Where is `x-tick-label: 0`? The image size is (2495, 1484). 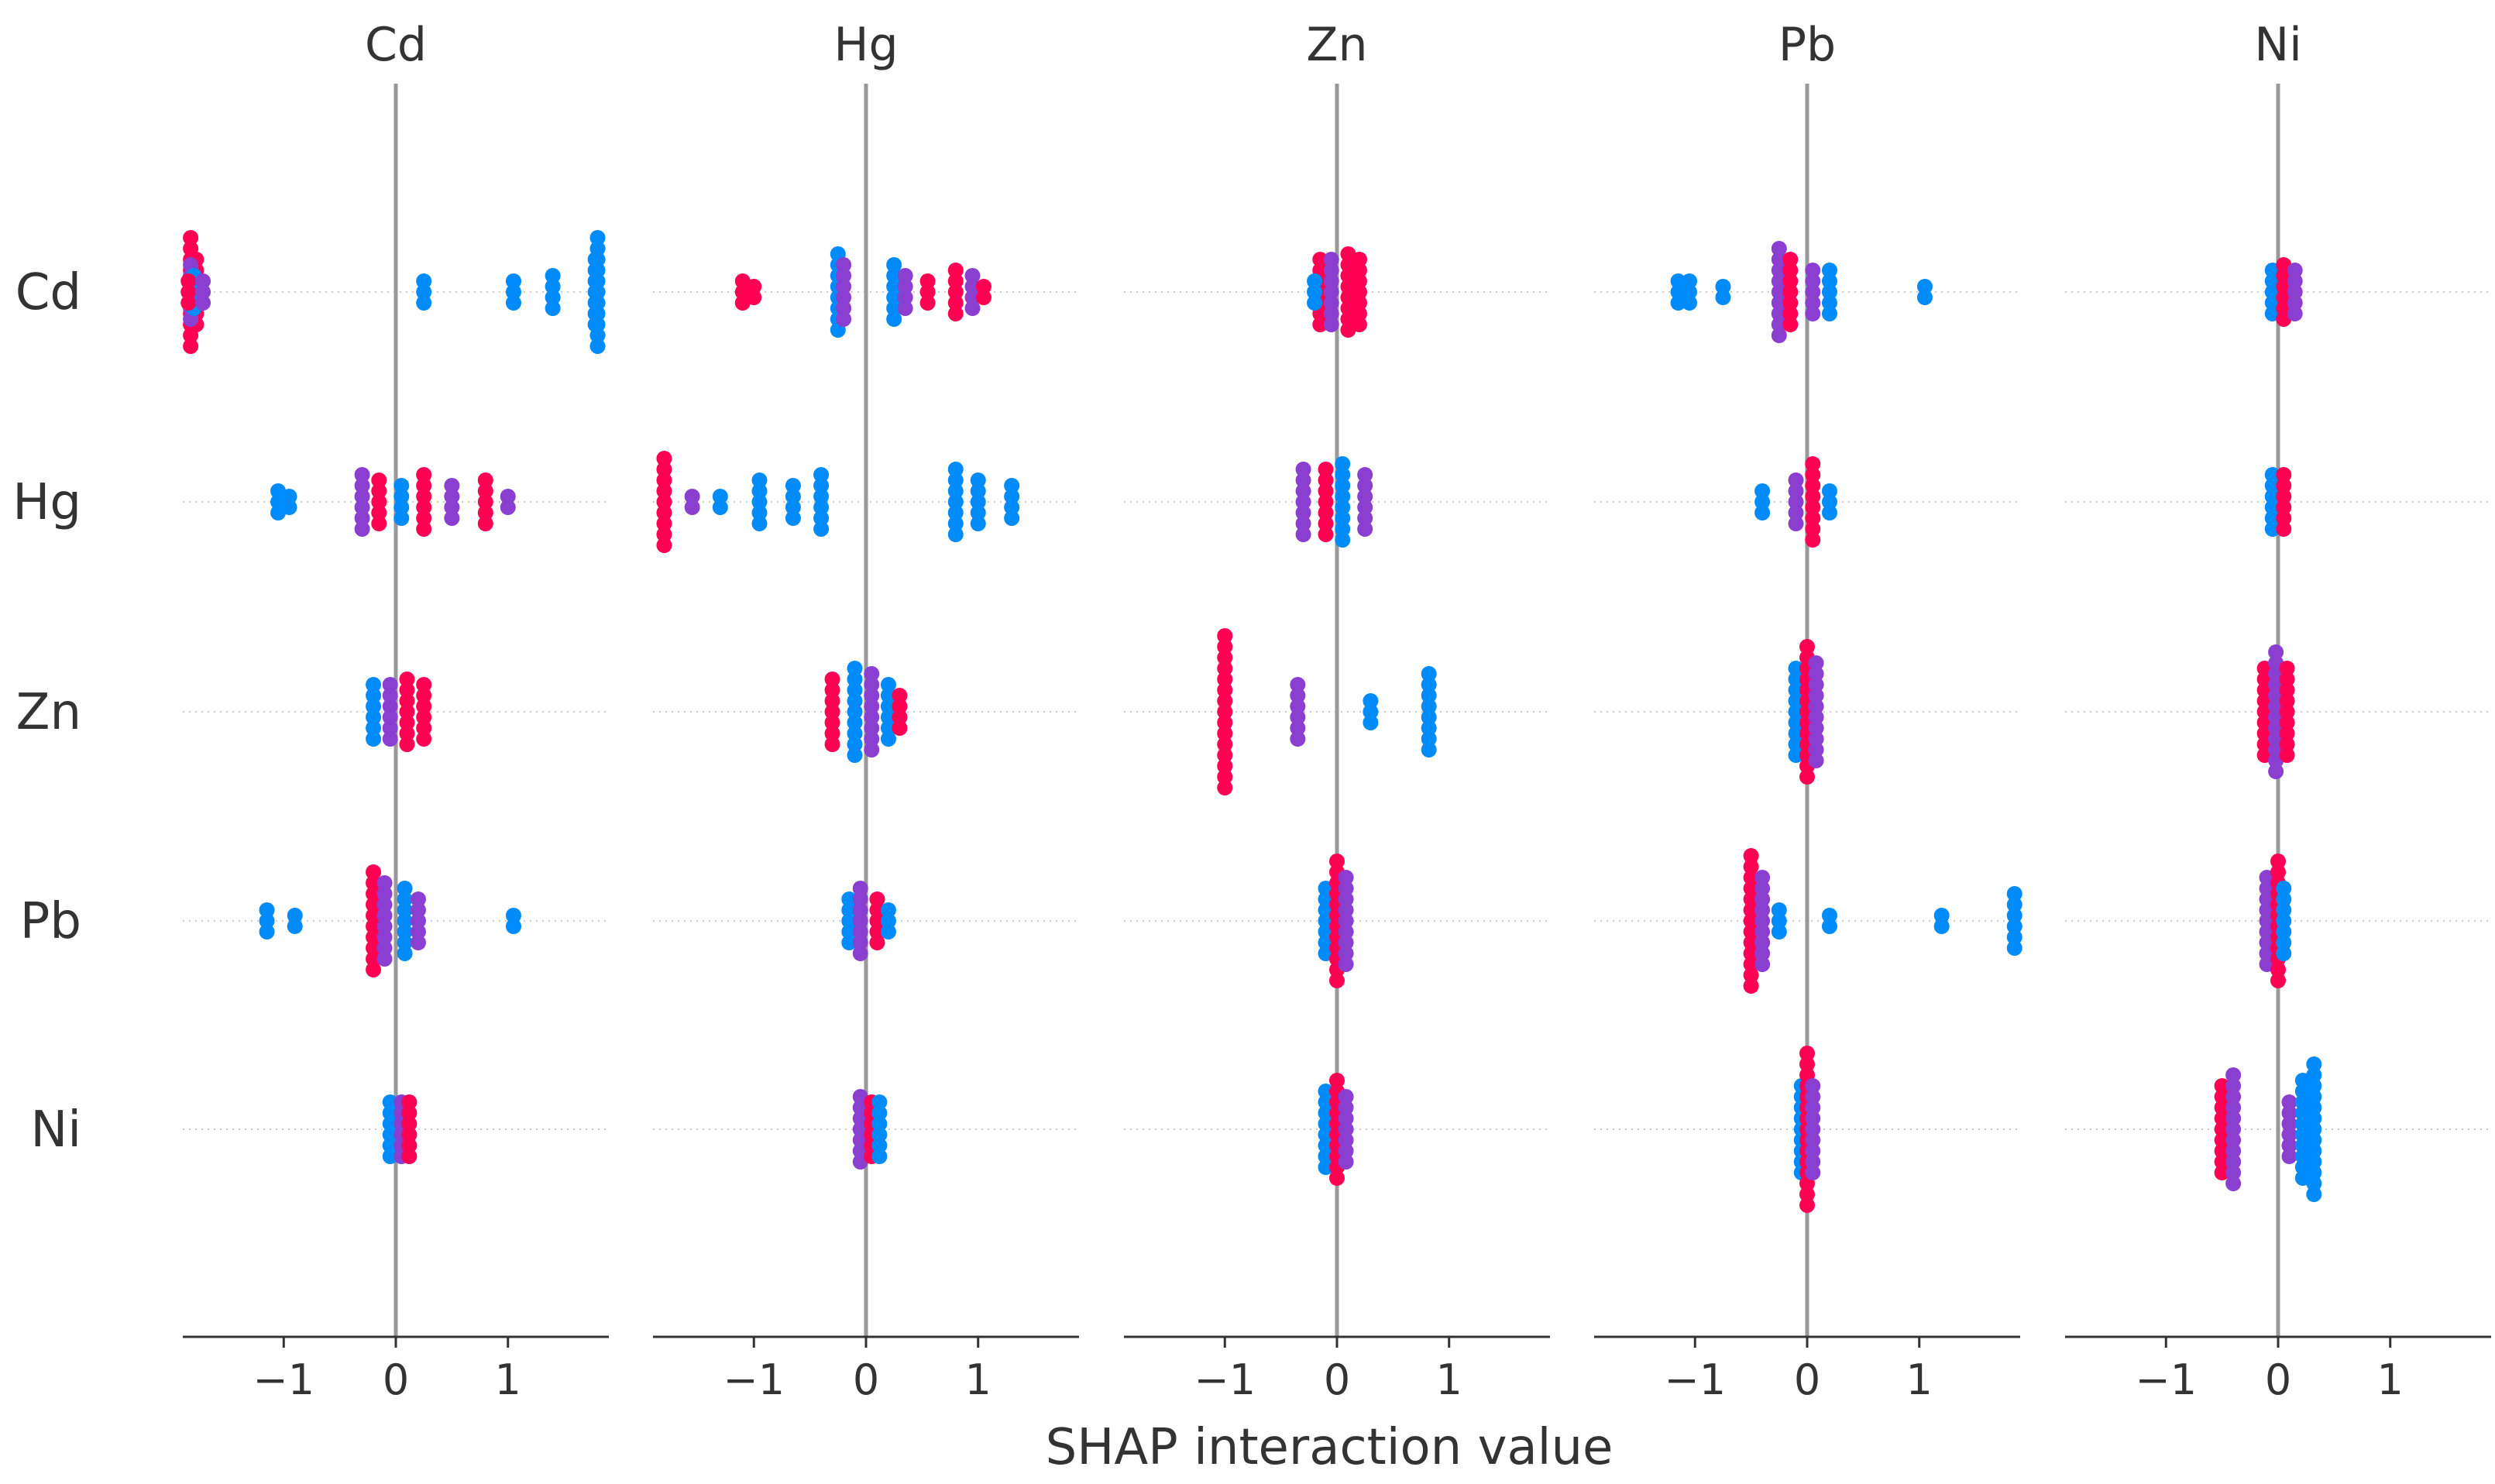 x-tick-label: 0 is located at coordinates (2278, 1379).